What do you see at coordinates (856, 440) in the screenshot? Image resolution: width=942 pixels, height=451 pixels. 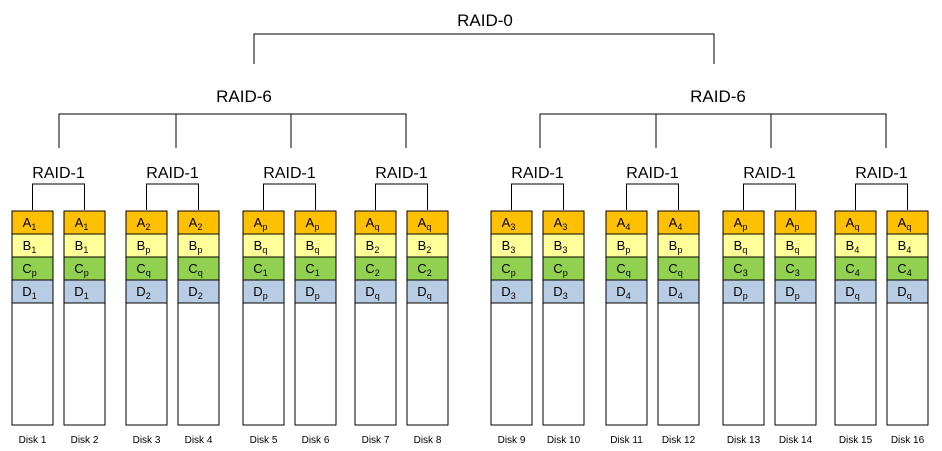 I see `disk-label: Disk 15` at bounding box center [856, 440].